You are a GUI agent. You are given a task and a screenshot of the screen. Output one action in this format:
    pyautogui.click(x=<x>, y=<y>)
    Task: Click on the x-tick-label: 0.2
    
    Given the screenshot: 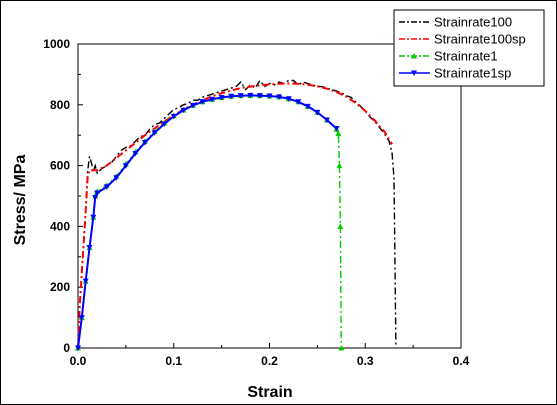 What is the action you would take?
    pyautogui.click(x=269, y=361)
    